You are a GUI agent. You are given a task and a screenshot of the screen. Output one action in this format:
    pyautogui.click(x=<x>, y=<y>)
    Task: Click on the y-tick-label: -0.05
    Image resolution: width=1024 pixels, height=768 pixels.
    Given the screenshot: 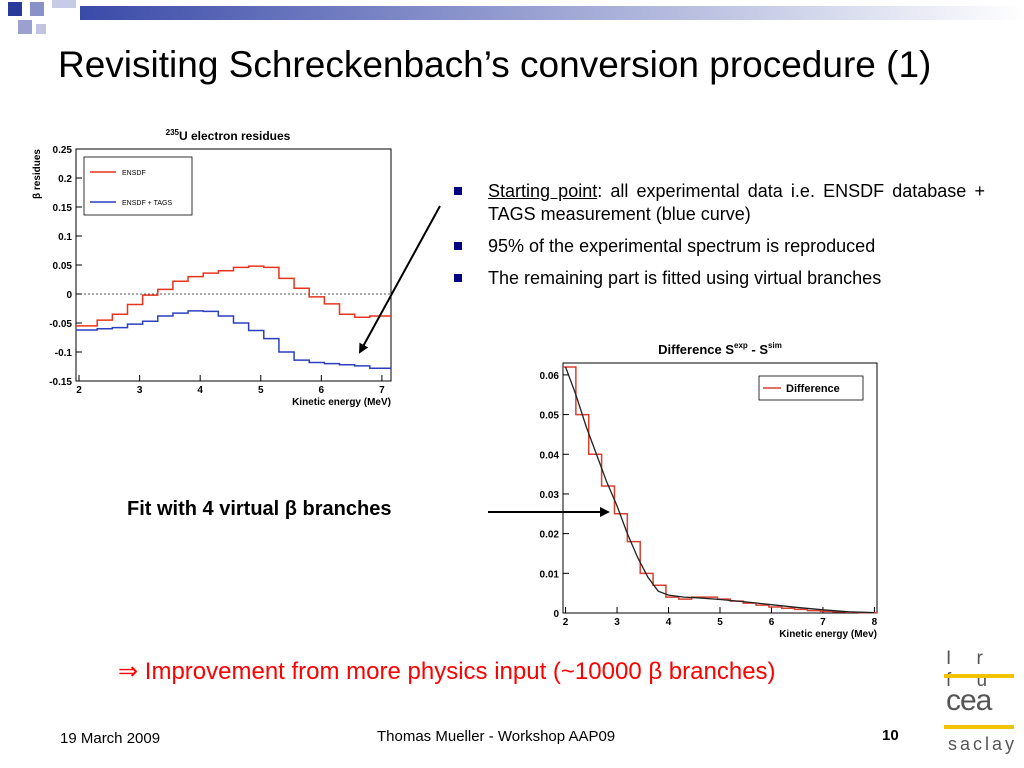 What is the action you would take?
    pyautogui.click(x=60, y=324)
    